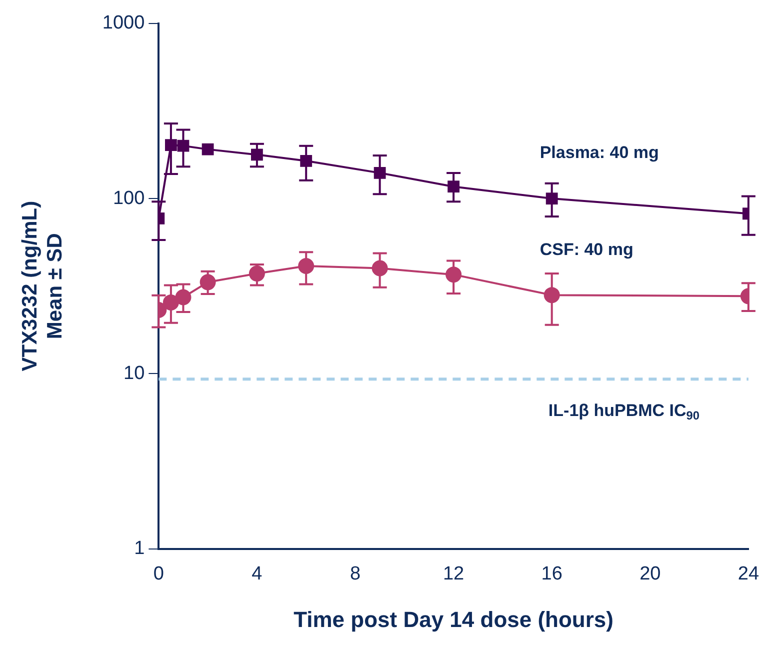 This screenshot has height=652, width=771. I want to click on y-tick-label: 10, so click(134, 373).